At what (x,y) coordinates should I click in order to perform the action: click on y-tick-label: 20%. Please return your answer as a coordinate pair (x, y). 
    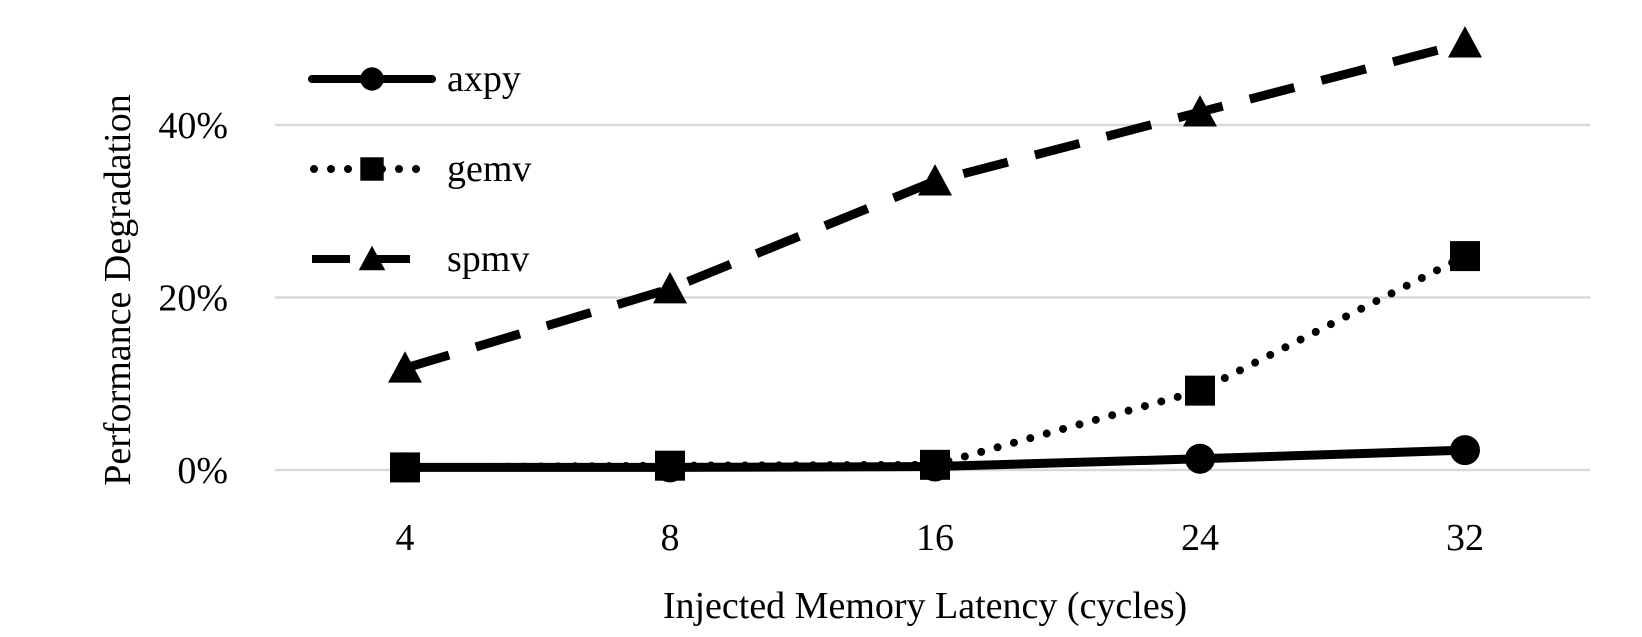
    Looking at the image, I should click on (193, 299).